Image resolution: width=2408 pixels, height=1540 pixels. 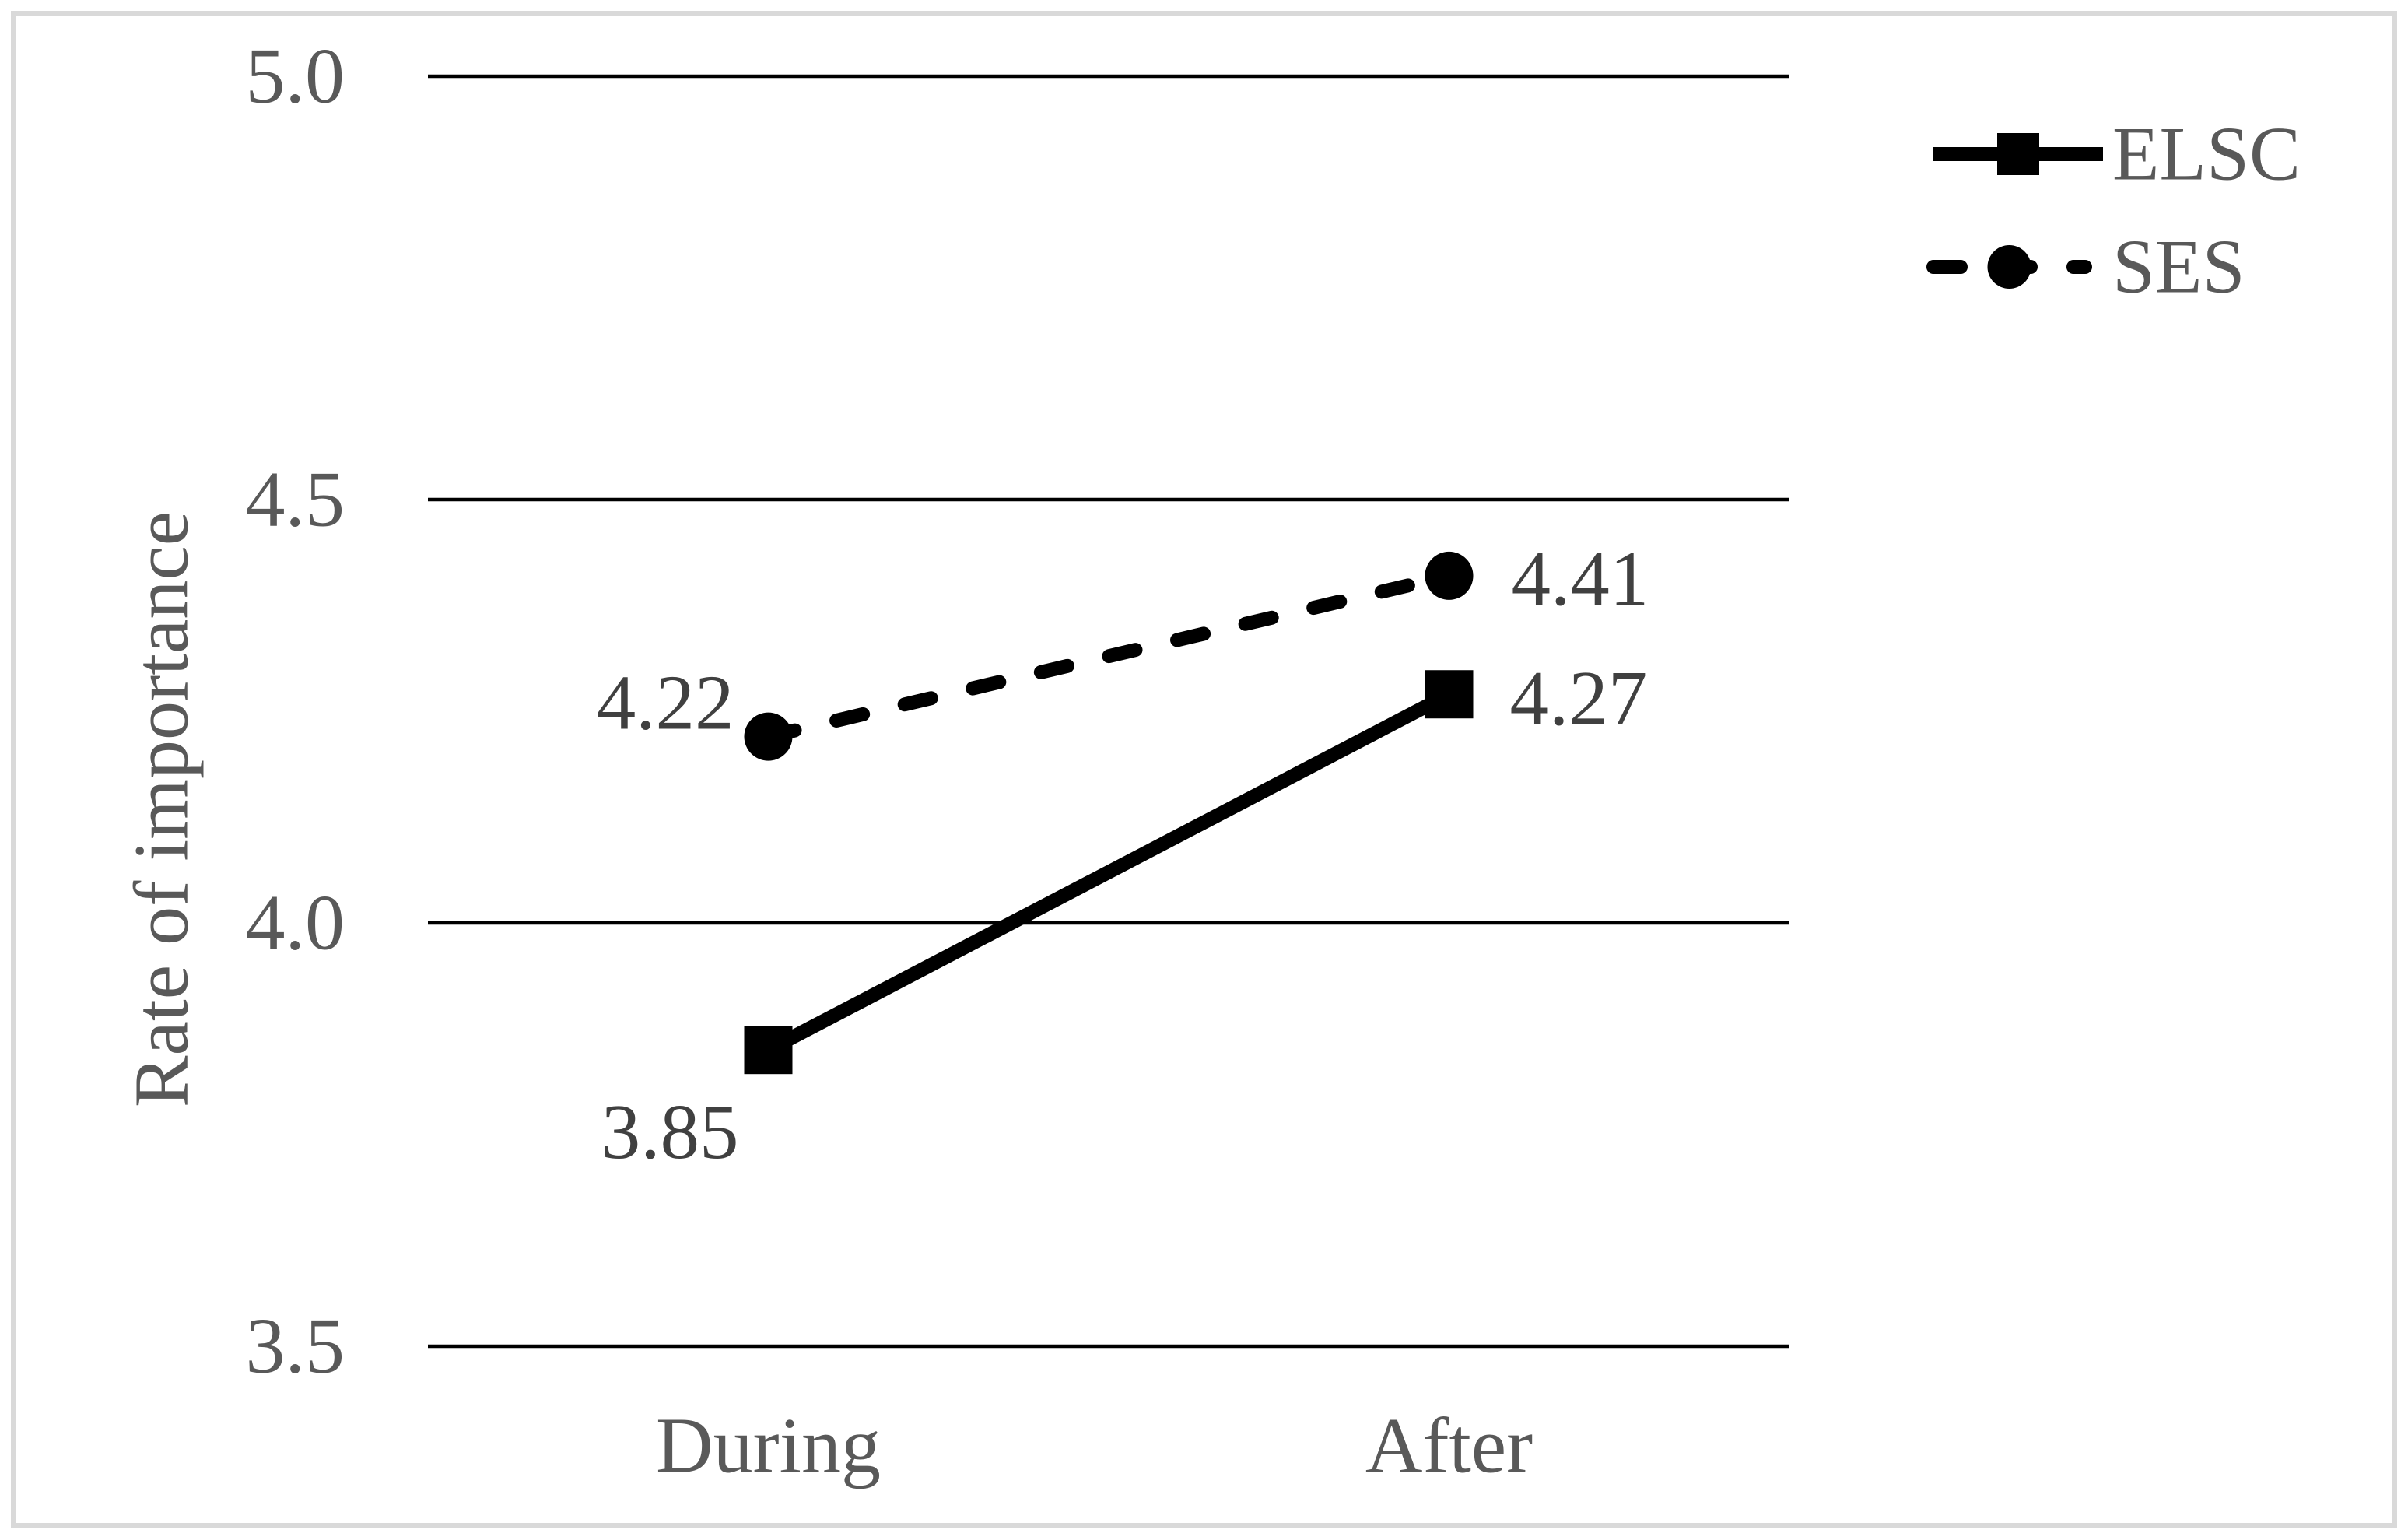 I want to click on y-tick-label: 3.5, so click(x=295, y=1347).